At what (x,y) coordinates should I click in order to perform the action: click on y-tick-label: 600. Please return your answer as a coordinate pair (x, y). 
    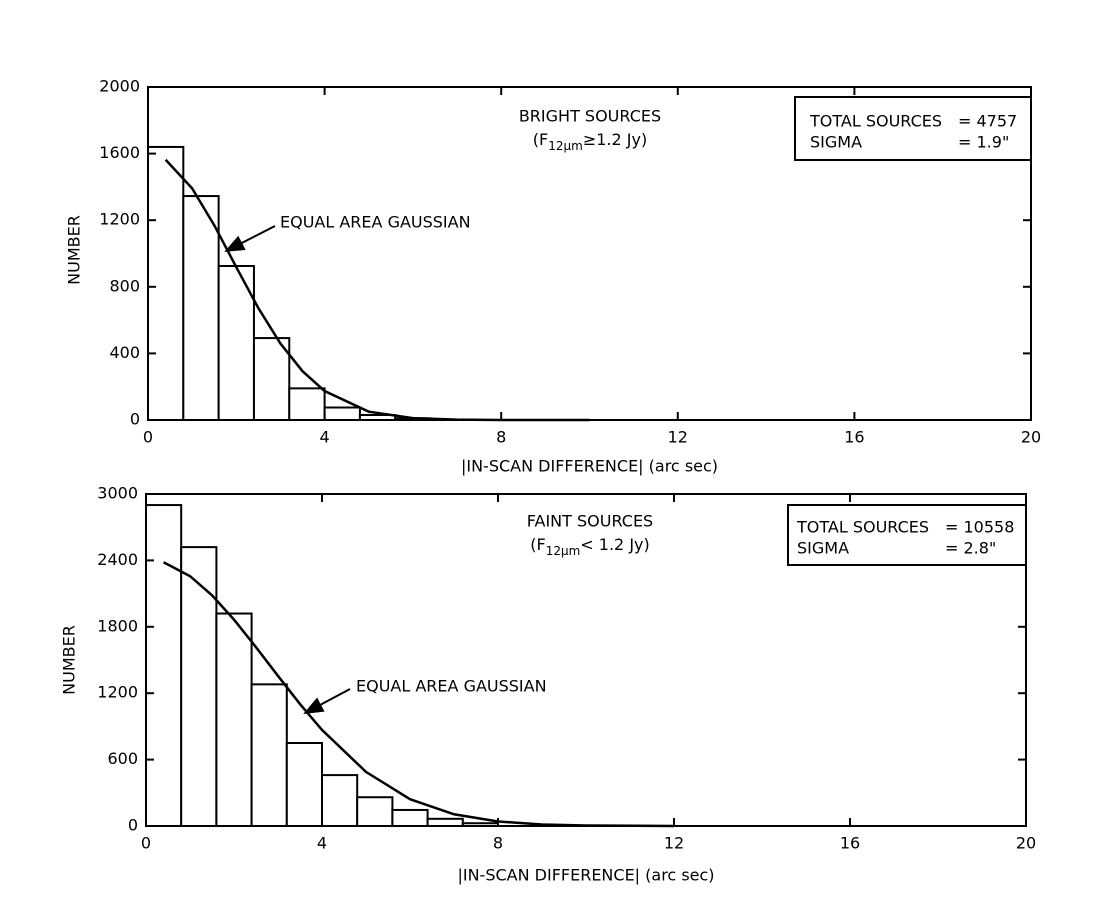
    Looking at the image, I should click on (122, 758).